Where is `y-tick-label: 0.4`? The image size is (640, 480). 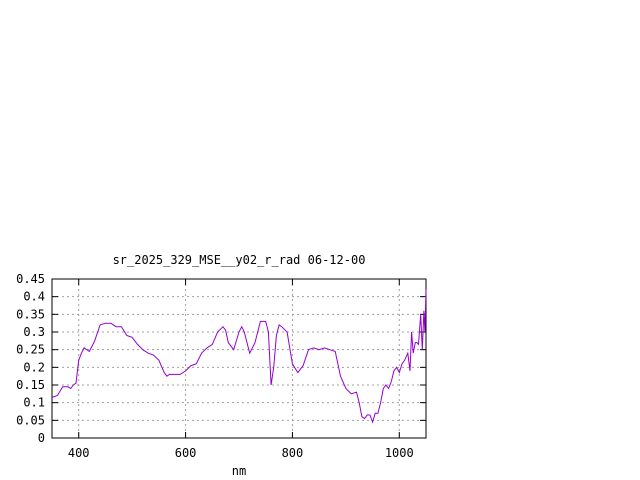
y-tick-label: 0.4 is located at coordinates (34, 297).